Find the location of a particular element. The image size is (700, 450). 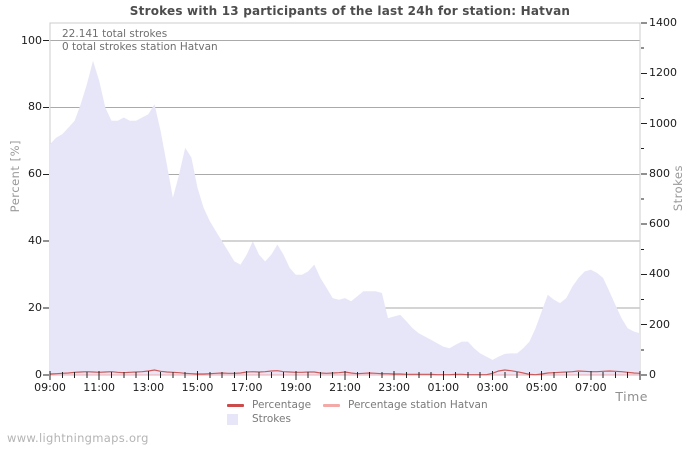

tick-label: 13:00 is located at coordinates (148, 387).